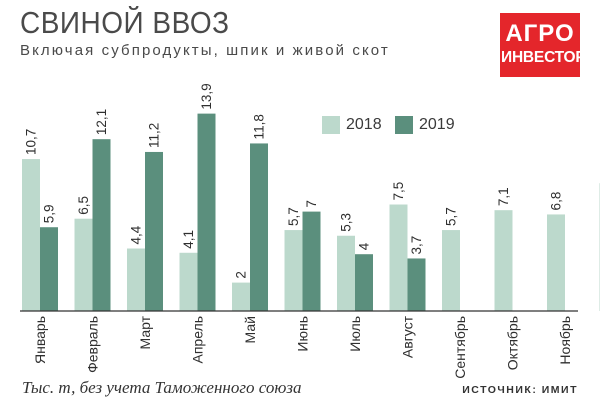  Describe the element at coordinates (250, 329) in the screenshot. I see `category-label-5: Май` at that location.